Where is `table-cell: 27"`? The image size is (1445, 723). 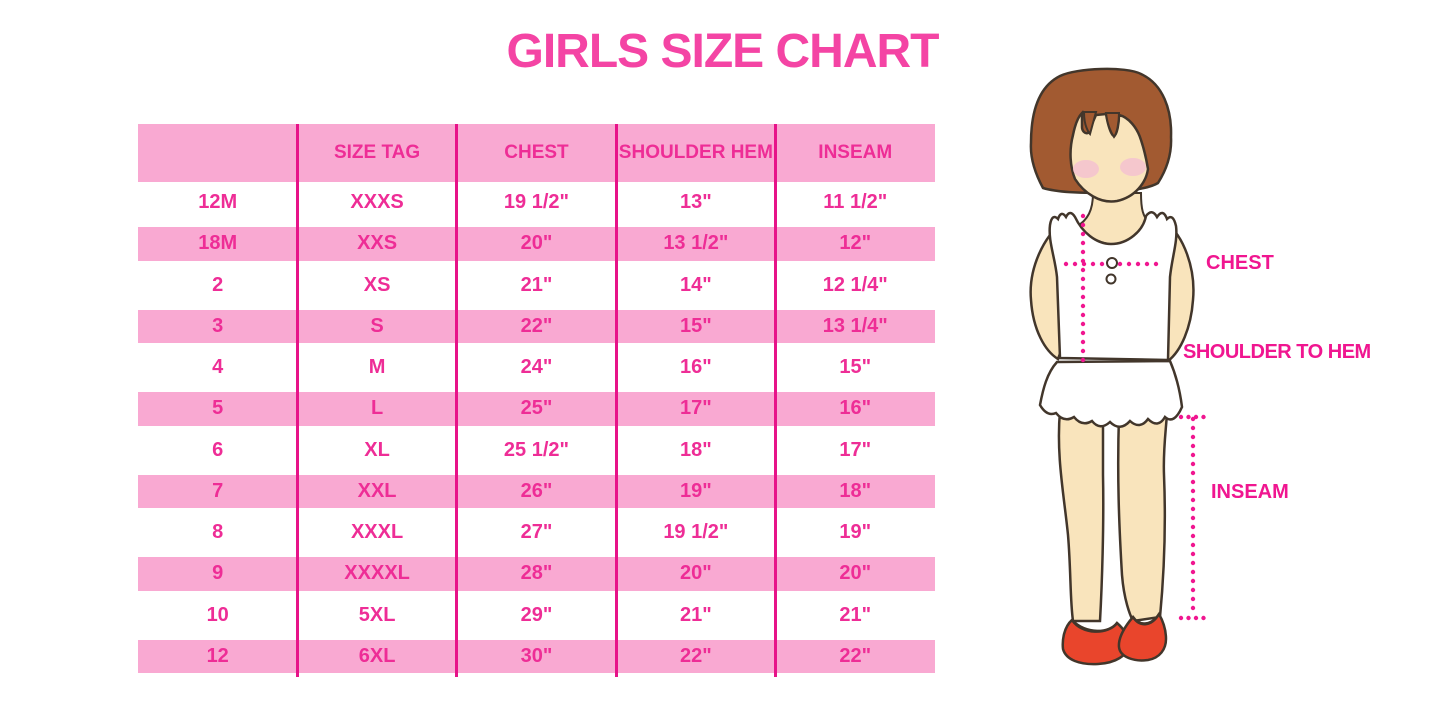
table-cell: 27" is located at coordinates (536, 532).